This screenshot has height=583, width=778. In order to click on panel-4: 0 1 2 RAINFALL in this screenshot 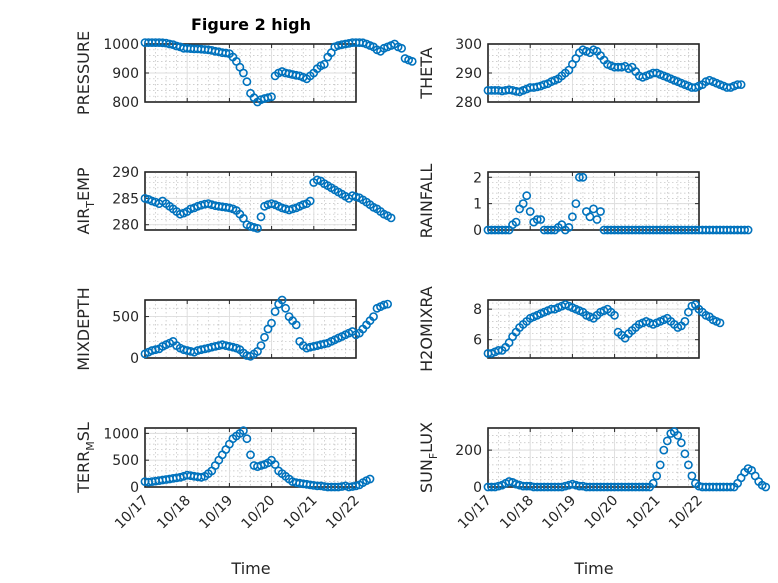, I will do `click(585, 201)`.